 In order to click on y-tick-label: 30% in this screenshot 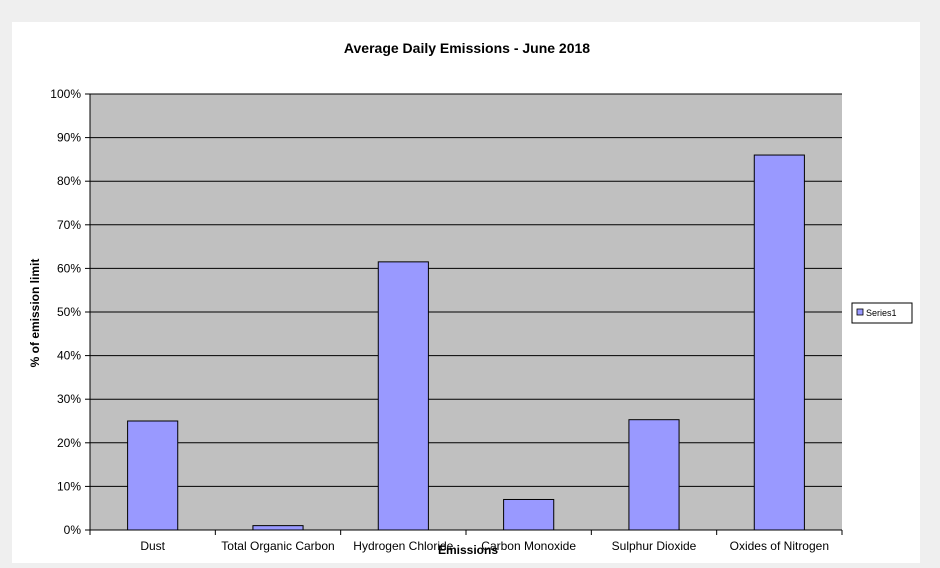, I will do `click(69, 399)`.